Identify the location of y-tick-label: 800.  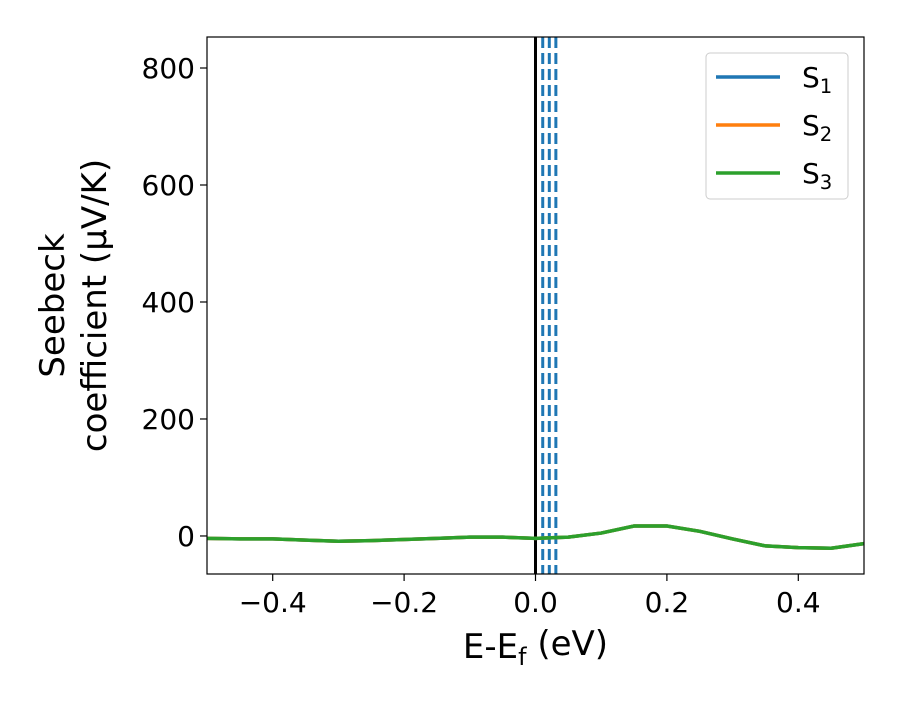
(168, 68).